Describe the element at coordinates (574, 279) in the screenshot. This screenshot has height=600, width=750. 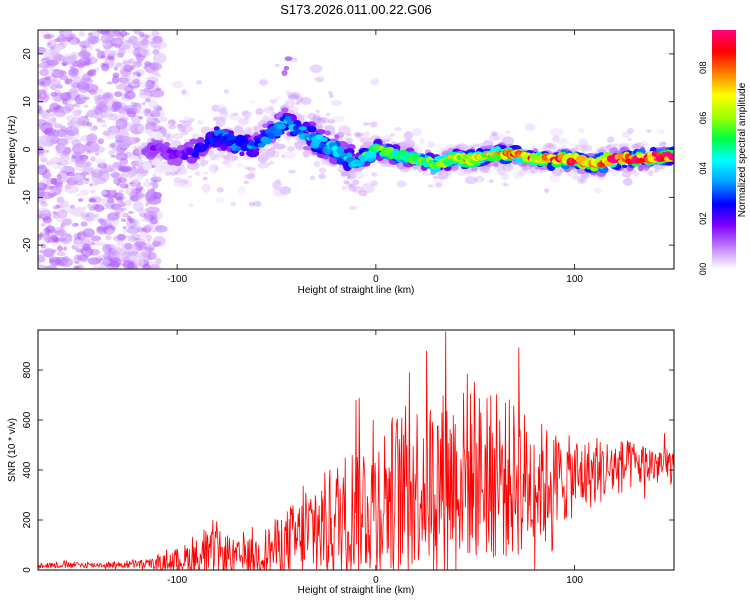
I see `x-tick-label: 100` at that location.